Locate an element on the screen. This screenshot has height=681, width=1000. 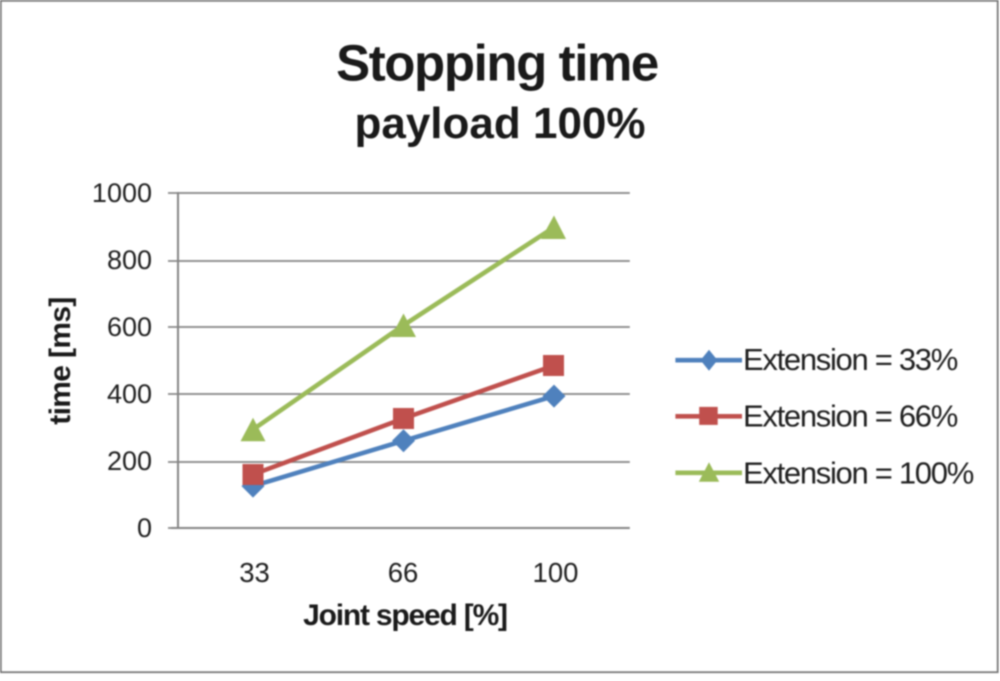
svg-text: 66 is located at coordinates (403, 572).